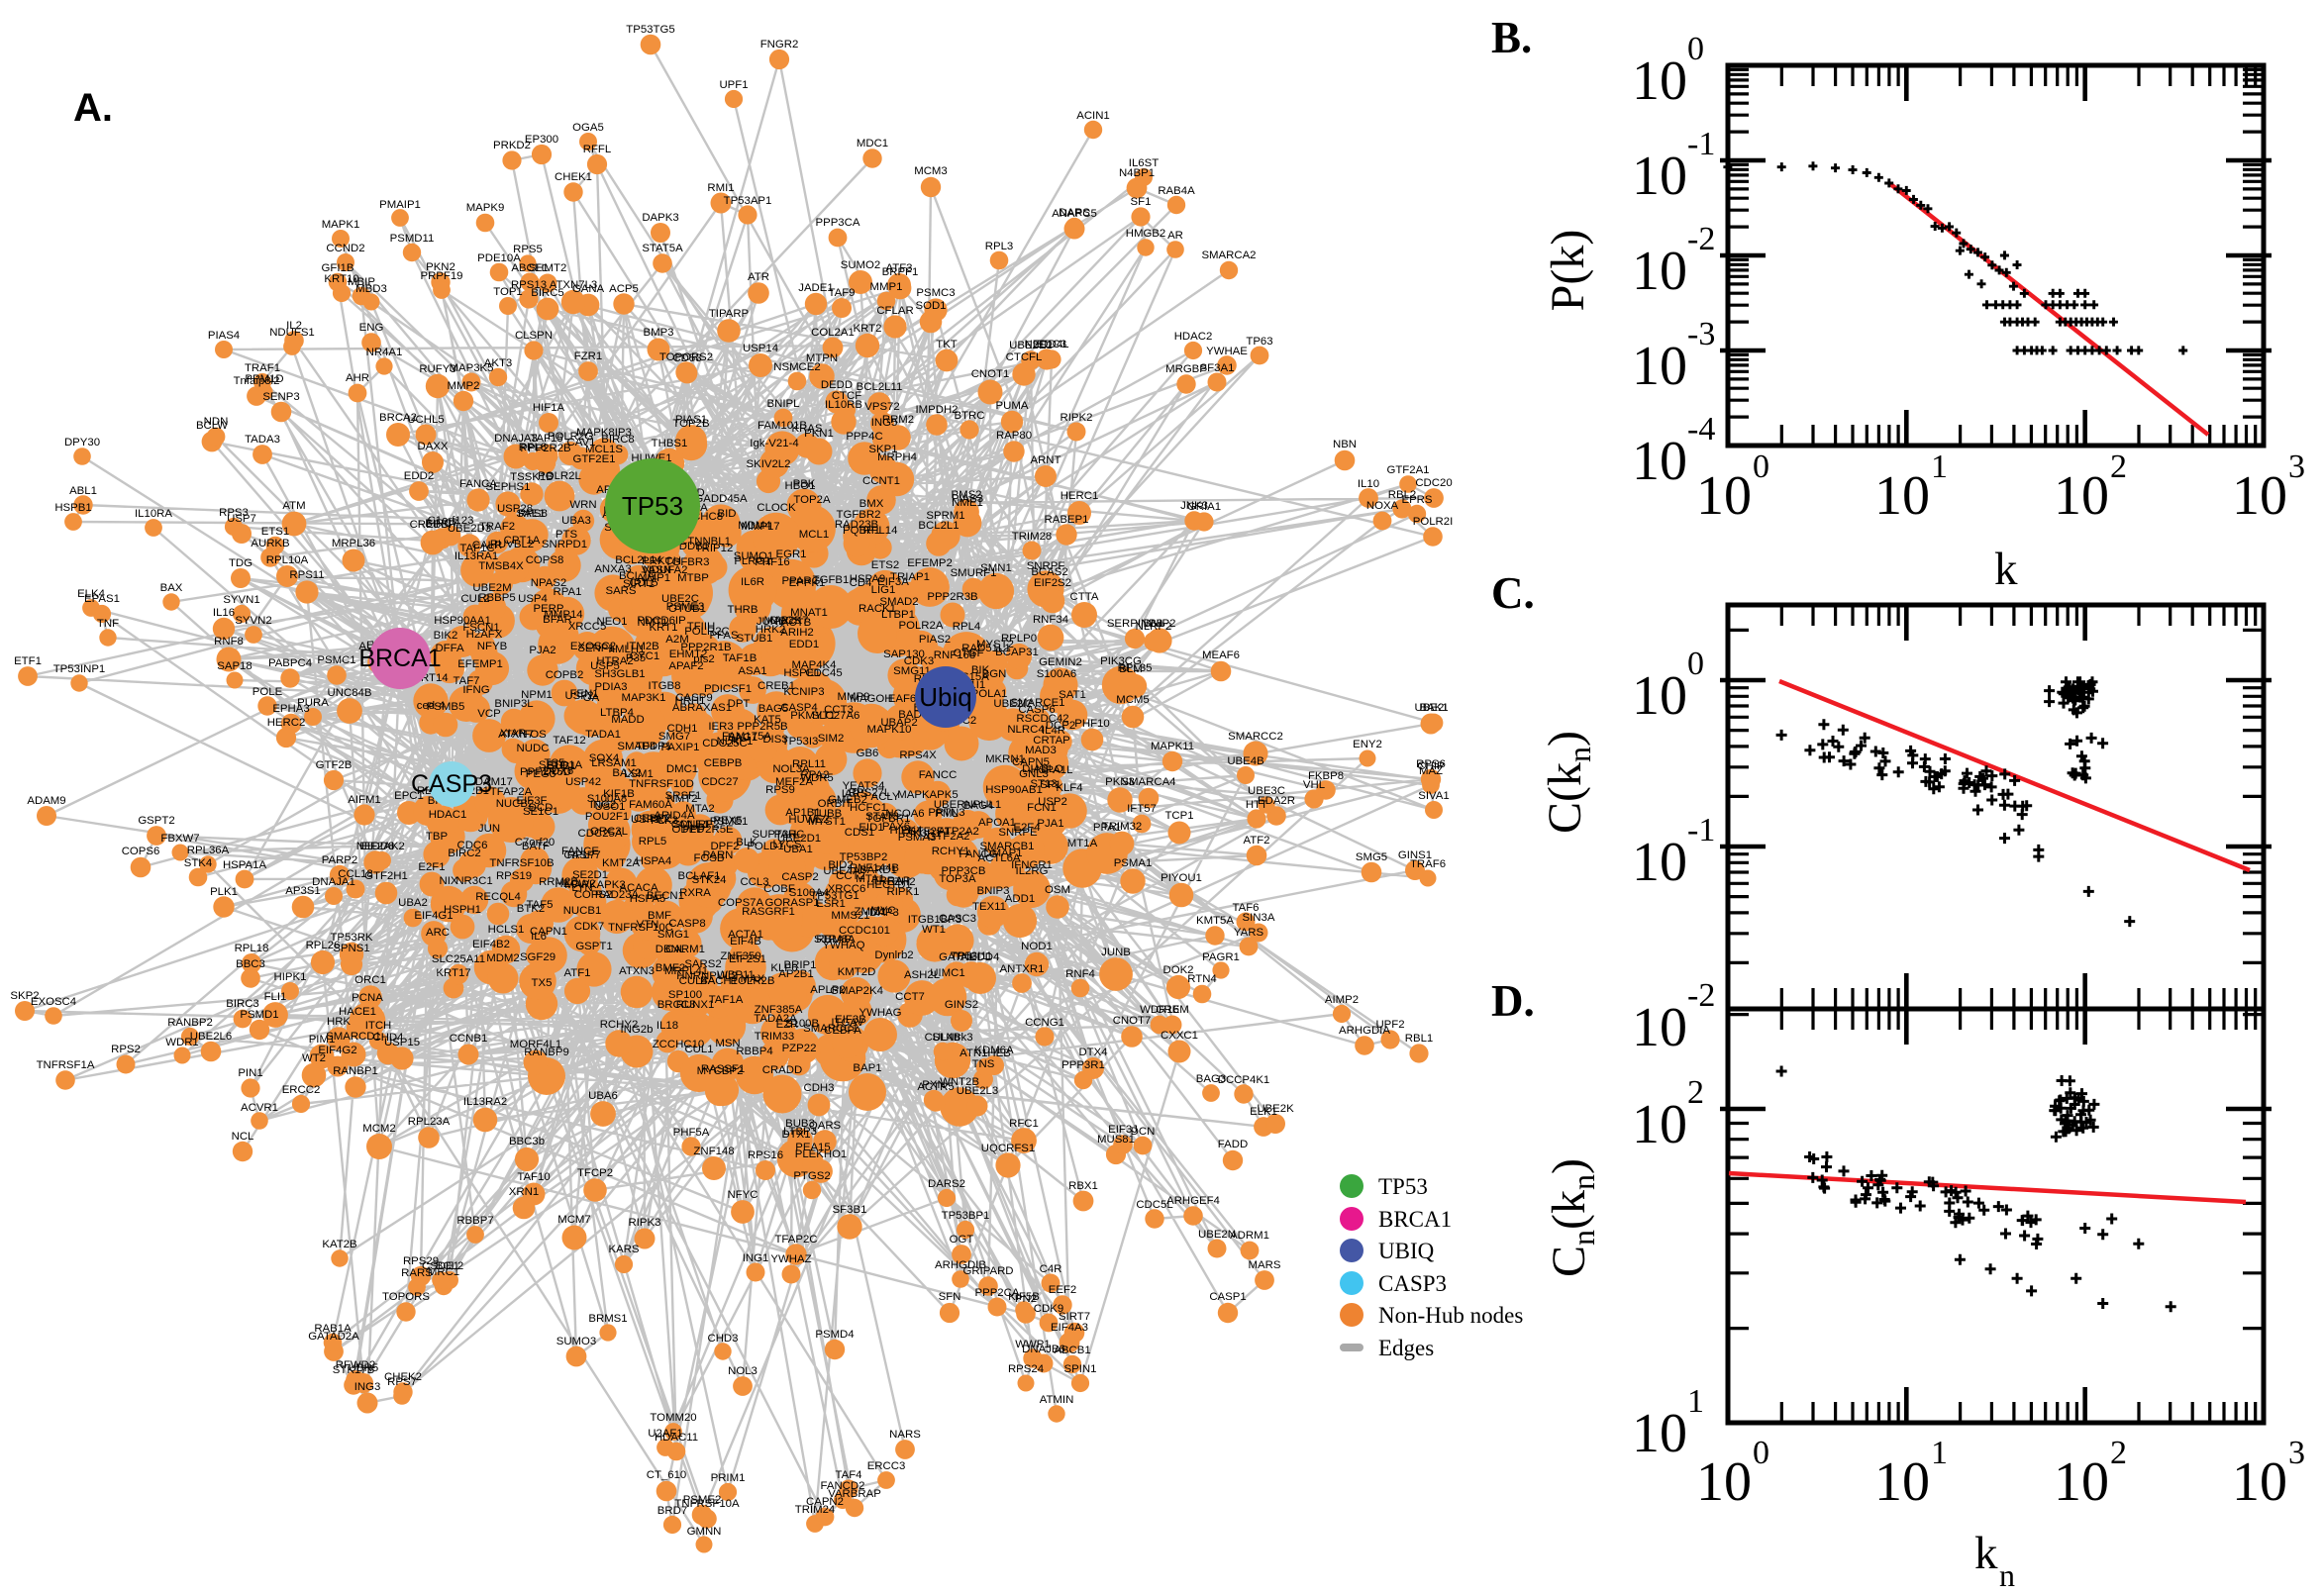 The height and width of the screenshot is (1596, 2323). What do you see at coordinates (1067, 520) in the screenshot?
I see `svg-text: RABEP1` at bounding box center [1067, 520].